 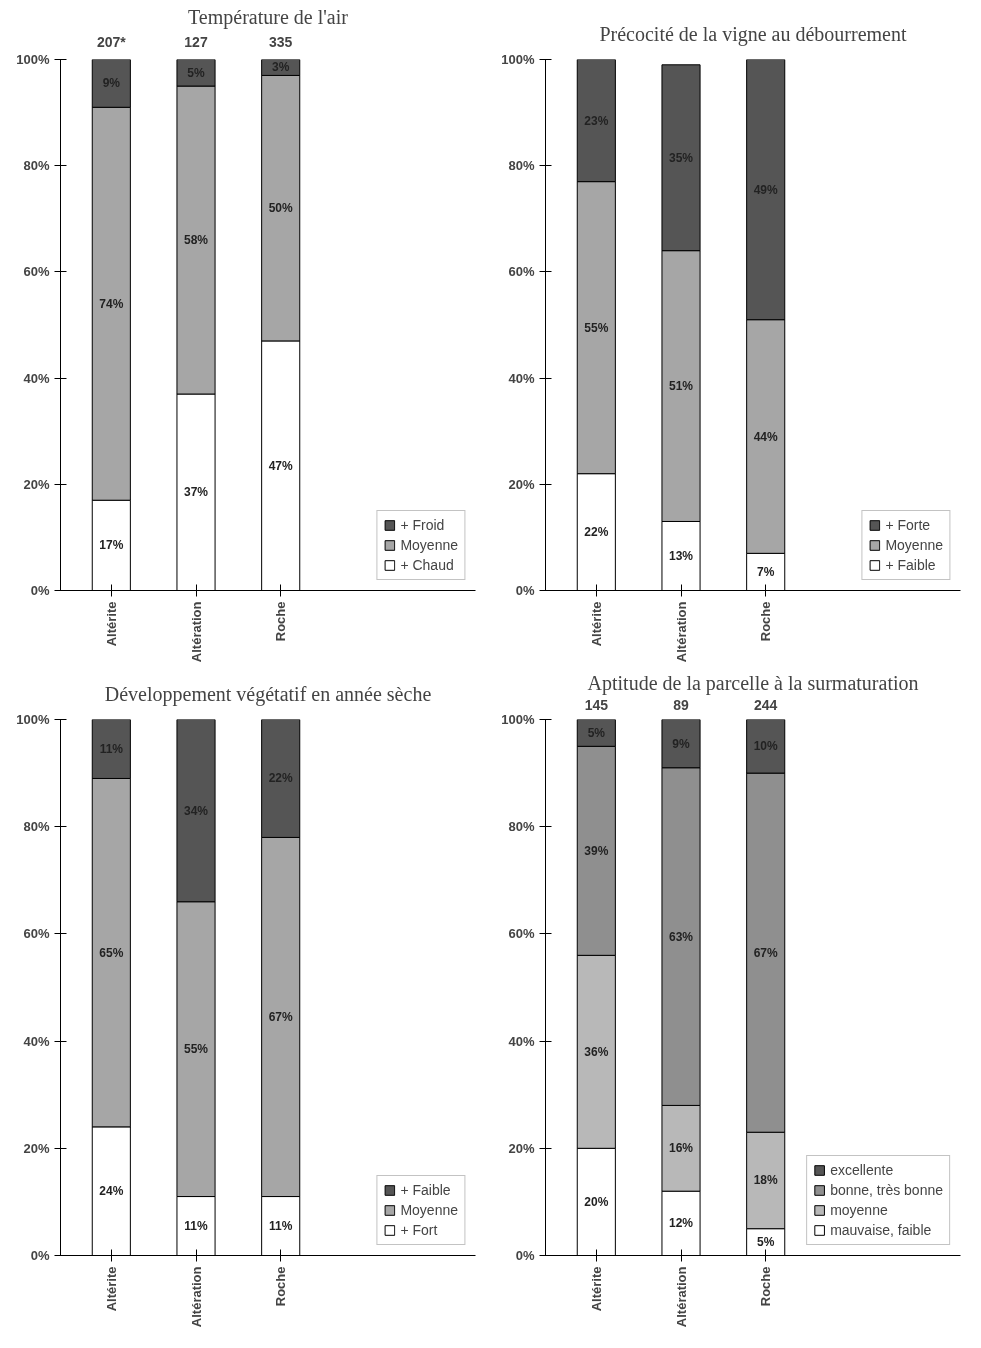 What do you see at coordinates (753, 683) in the screenshot?
I see `chart-title: Aptitude de la parcelle à la surmaturation` at bounding box center [753, 683].